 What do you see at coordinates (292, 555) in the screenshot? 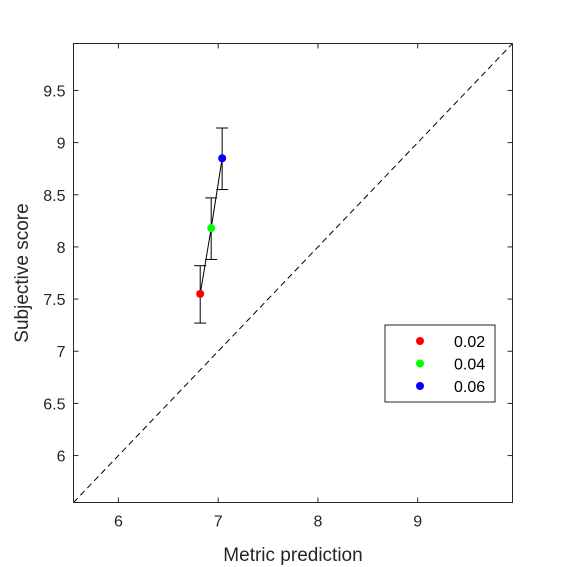
I see `x-axis-label: Metric prediction` at bounding box center [292, 555].